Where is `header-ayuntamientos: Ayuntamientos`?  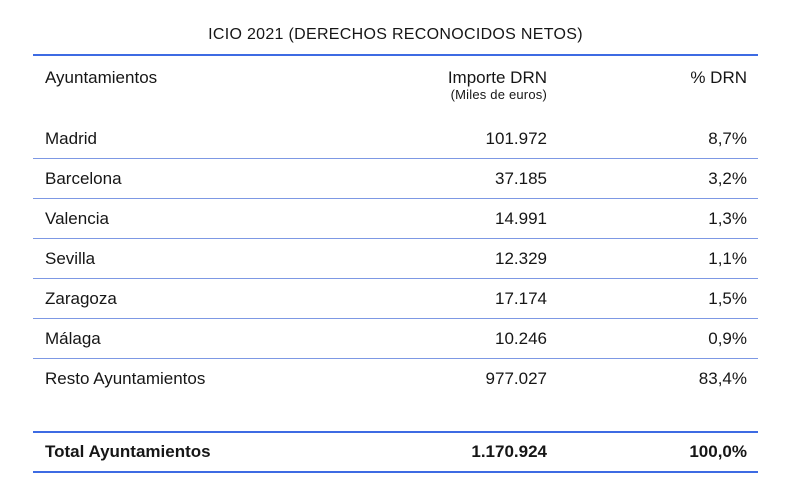 header-ayuntamientos: Ayuntamientos is located at coordinates (101, 77).